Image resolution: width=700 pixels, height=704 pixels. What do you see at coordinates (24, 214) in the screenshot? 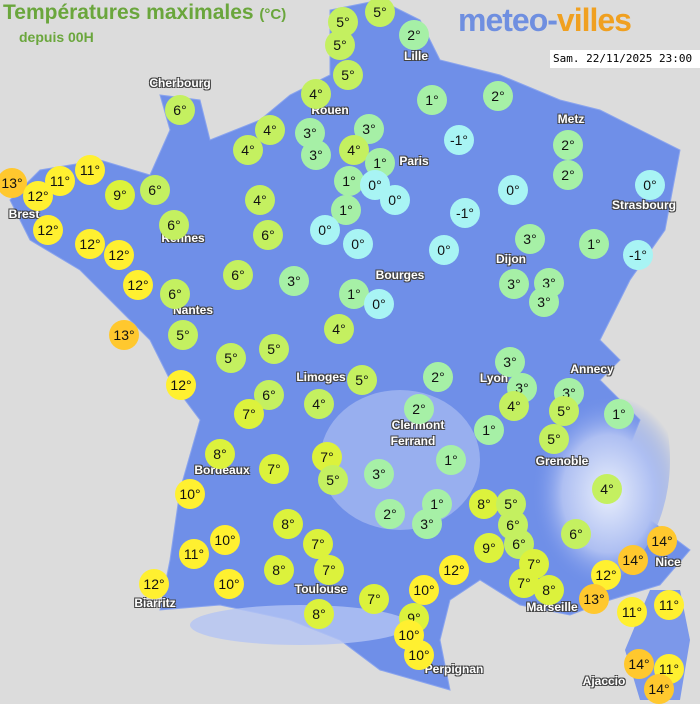
I see `city-label-brest: Brest` at bounding box center [24, 214].